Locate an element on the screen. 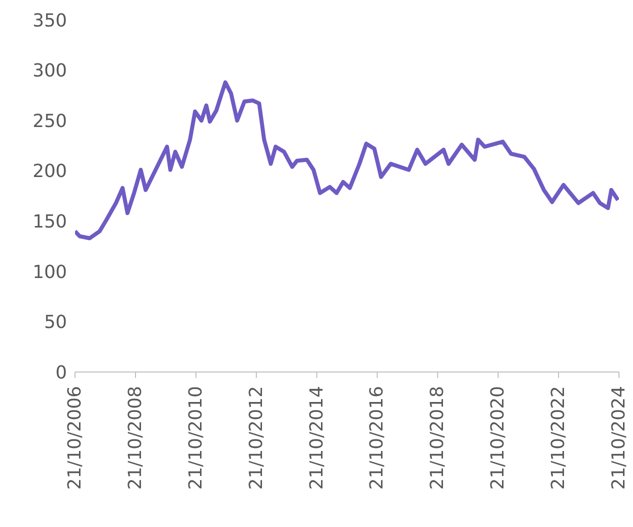  x-tick-label: 21/10/2016 is located at coordinates (377, 438).